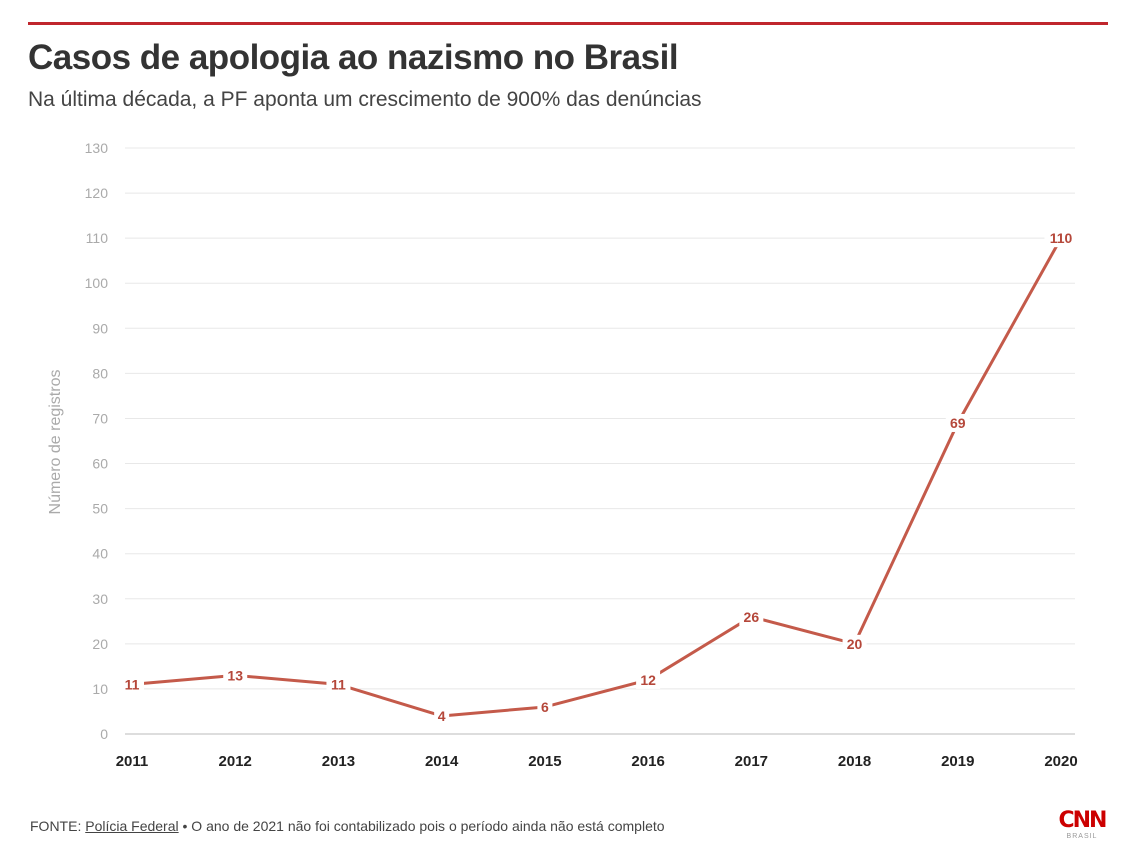 The width and height of the screenshot is (1130, 854). Describe the element at coordinates (544, 761) in the screenshot. I see `x-tick-label: 2015` at that location.